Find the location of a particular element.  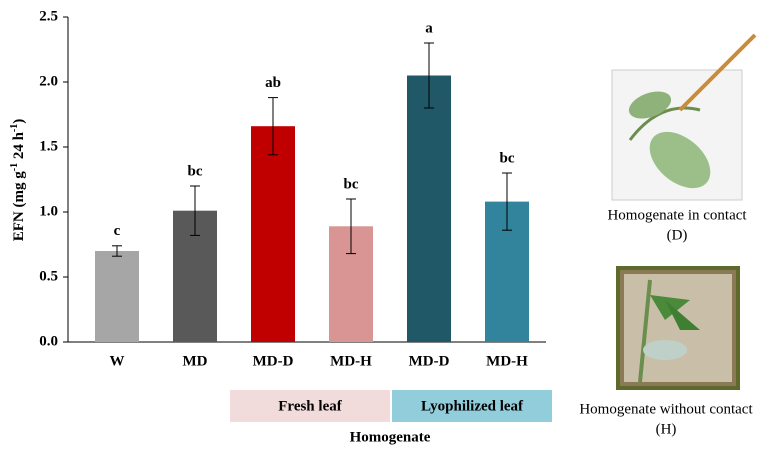

x-tick-label: MD is located at coordinates (195, 361).